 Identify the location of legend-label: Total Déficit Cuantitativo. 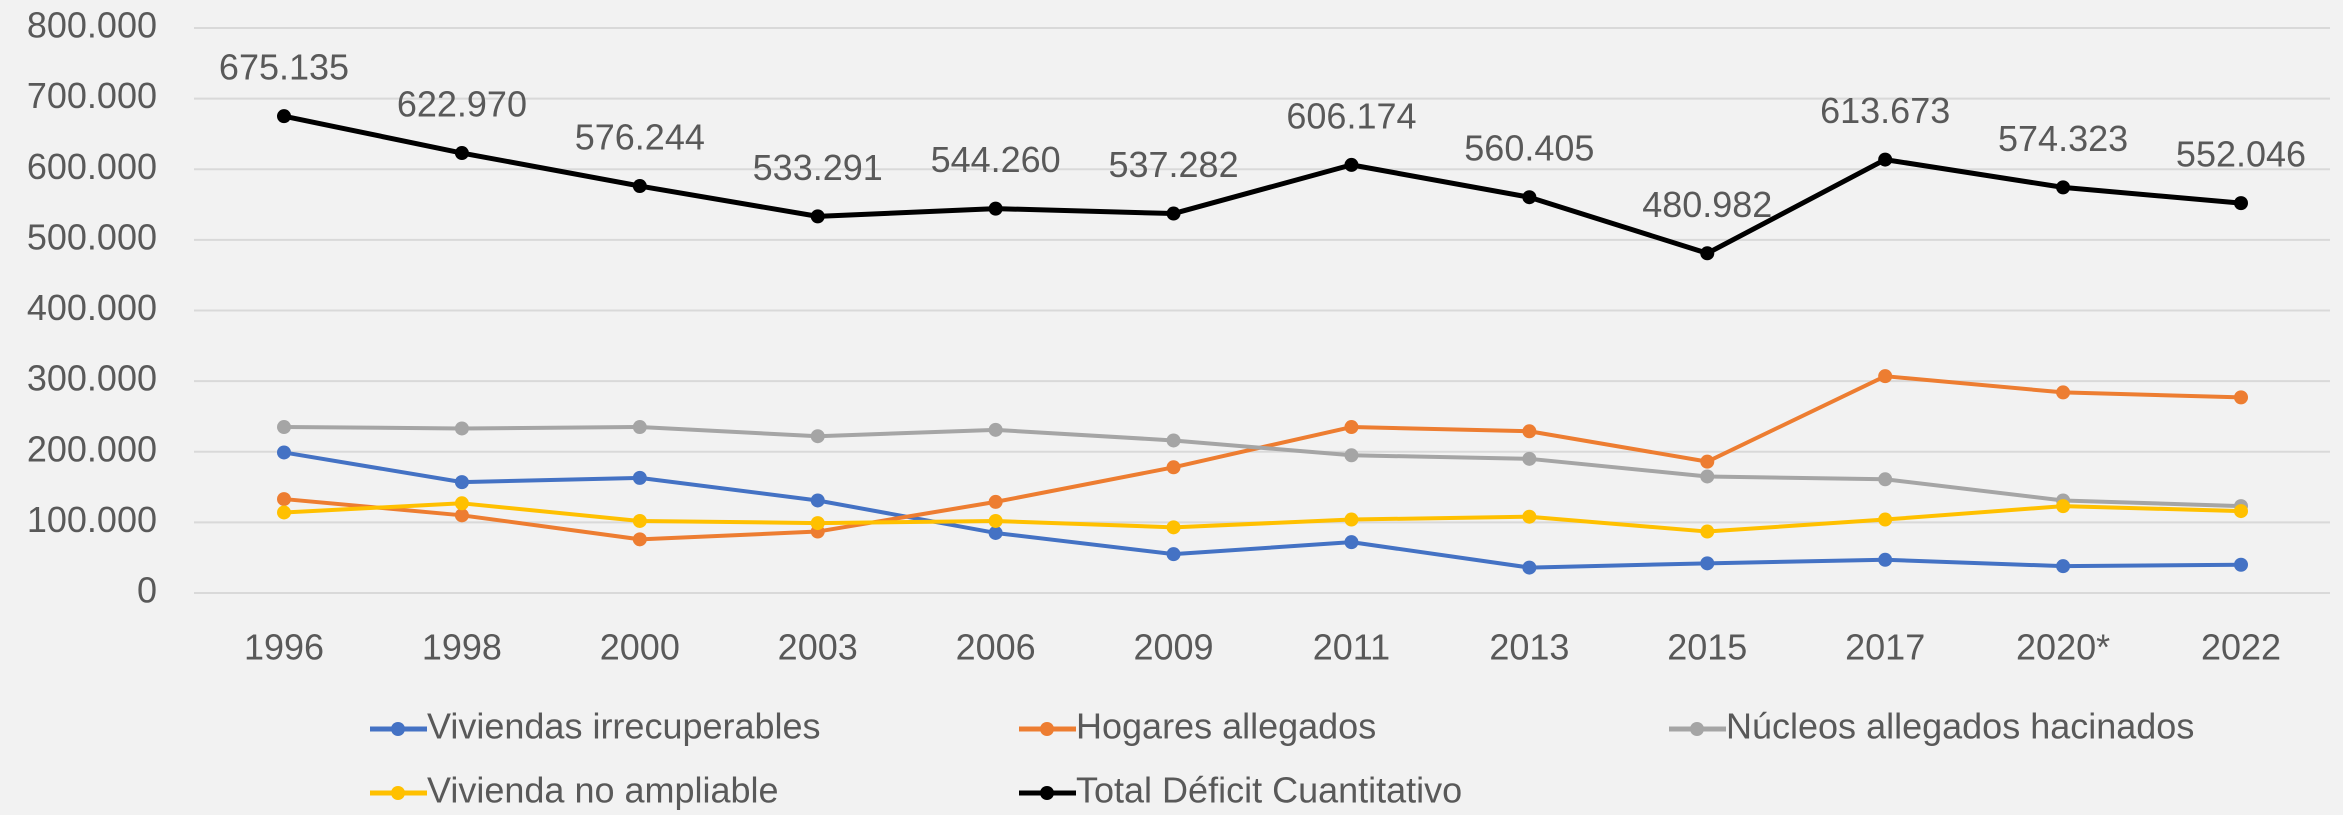
(1269, 790).